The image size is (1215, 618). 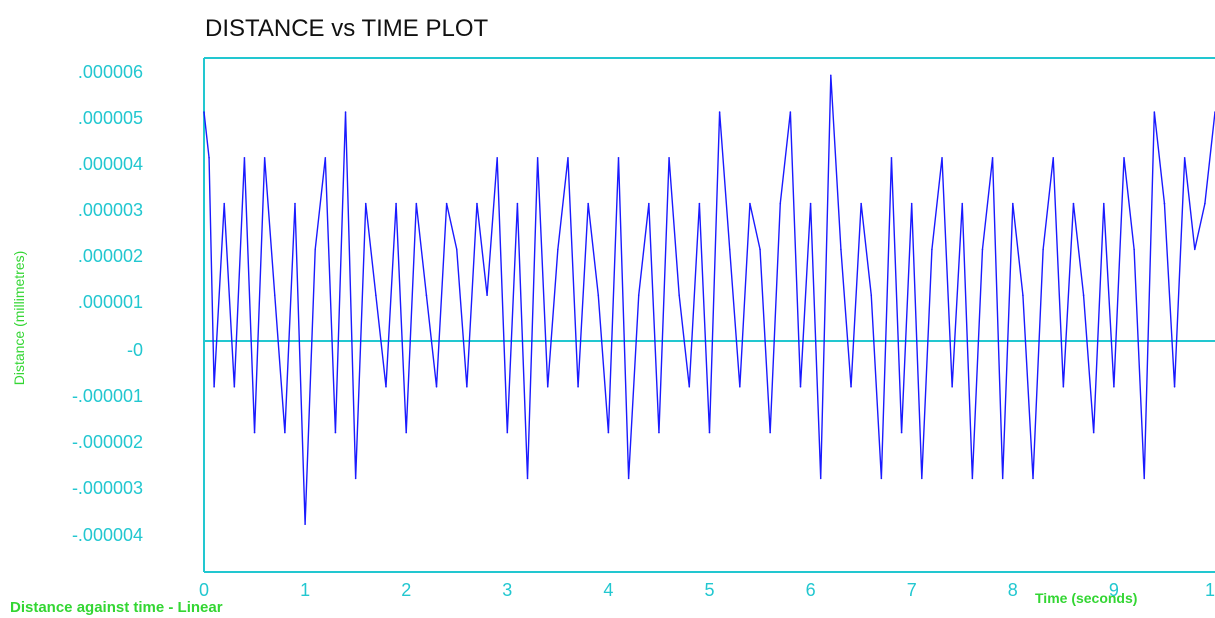 I want to click on y-tick-label: -.000002, so click(x=107, y=442).